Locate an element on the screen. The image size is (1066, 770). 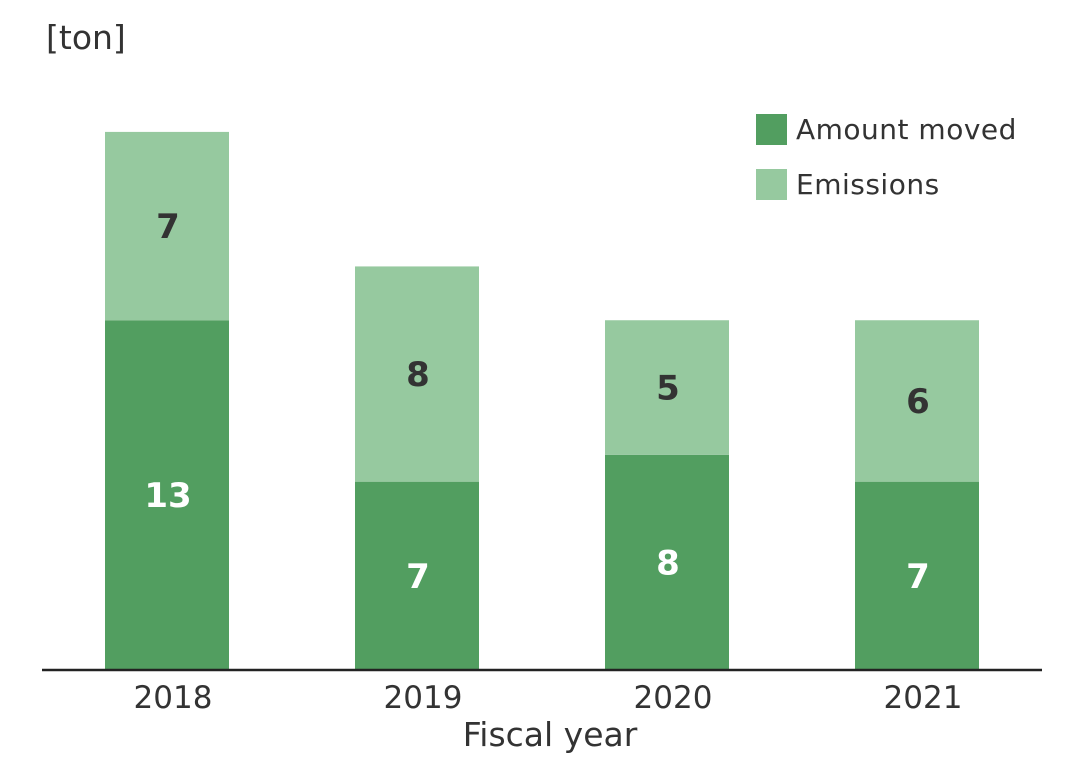
x-tick-label-2018: 2018 is located at coordinates (173, 698).